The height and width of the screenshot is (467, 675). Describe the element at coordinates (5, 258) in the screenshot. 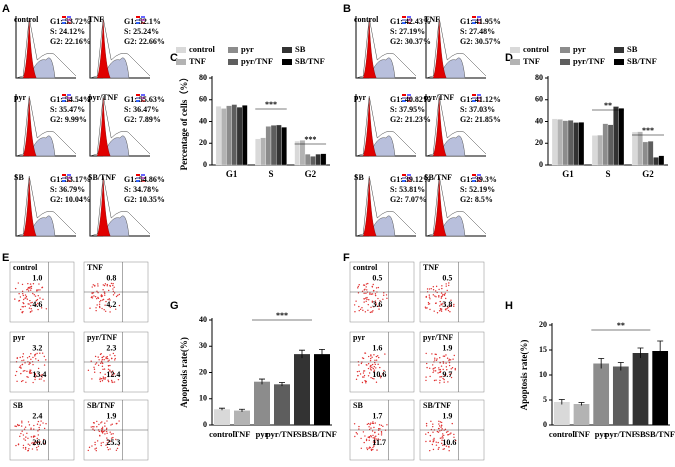

I see `panel-letter: E` at that location.